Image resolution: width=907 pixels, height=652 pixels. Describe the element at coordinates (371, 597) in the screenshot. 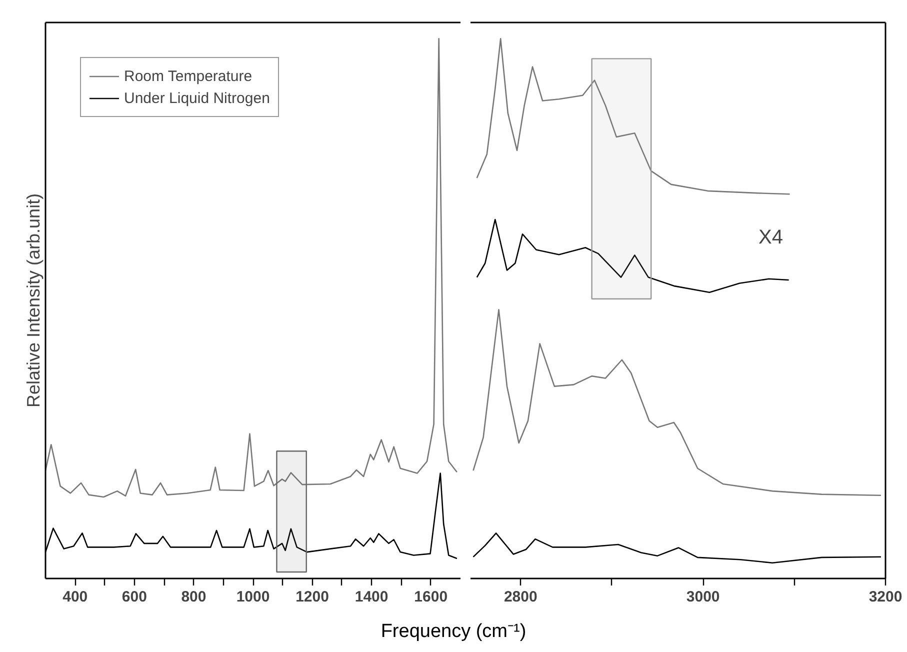

I see `x-tick-label: 1400` at that location.